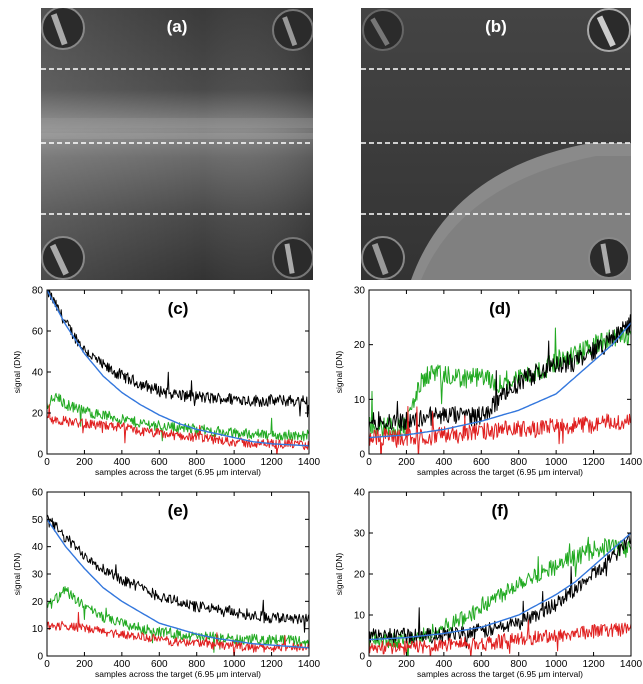  What do you see at coordinates (496, 26) in the screenshot?
I see `photo-label-b: (b)` at bounding box center [496, 26].